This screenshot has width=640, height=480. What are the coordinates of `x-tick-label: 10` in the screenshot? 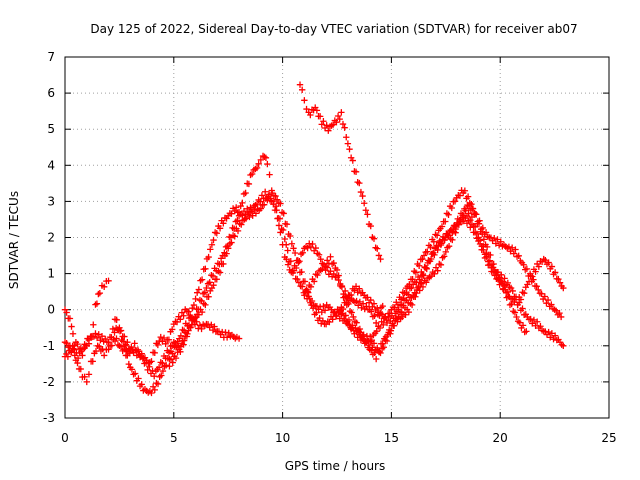 It's located at (282, 438).